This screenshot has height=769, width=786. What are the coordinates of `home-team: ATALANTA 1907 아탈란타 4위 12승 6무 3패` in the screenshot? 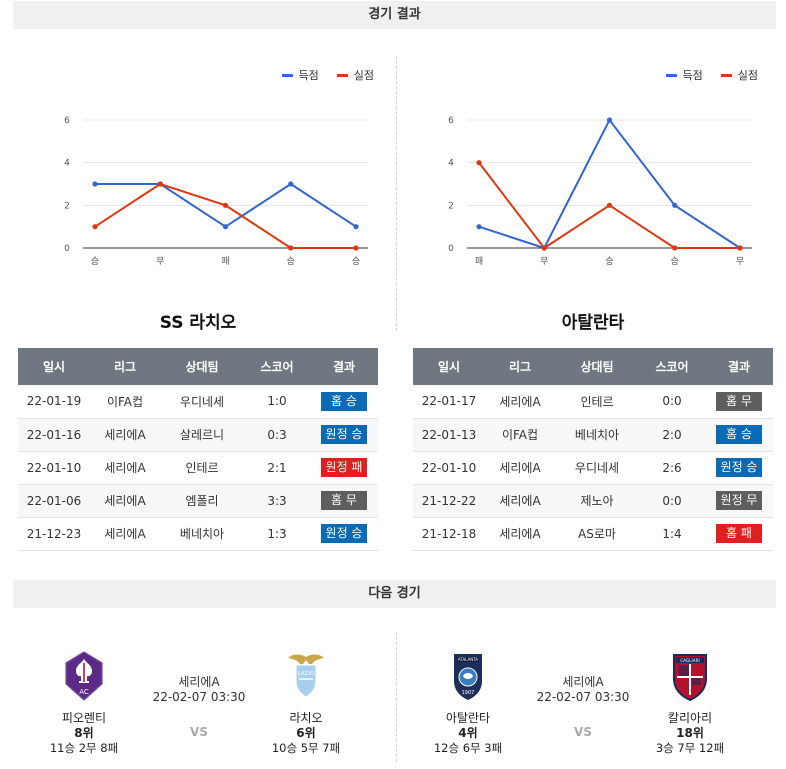 It's located at (468, 700).